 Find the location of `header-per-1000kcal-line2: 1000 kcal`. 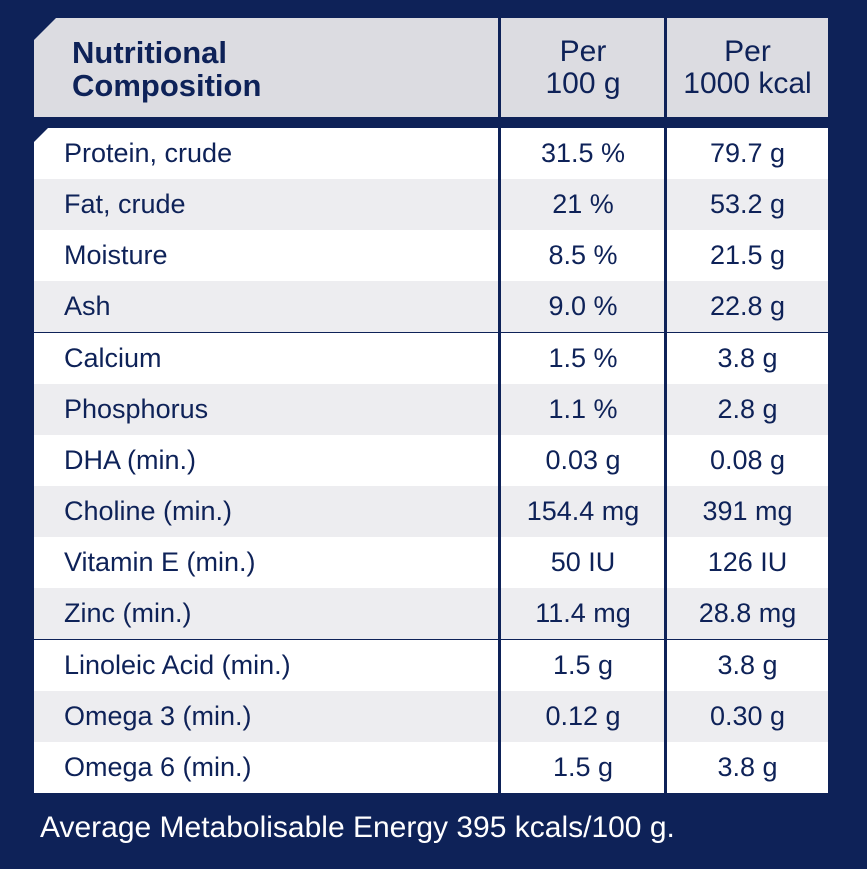

header-per-1000kcal-line2: 1000 kcal is located at coordinates (747, 83).